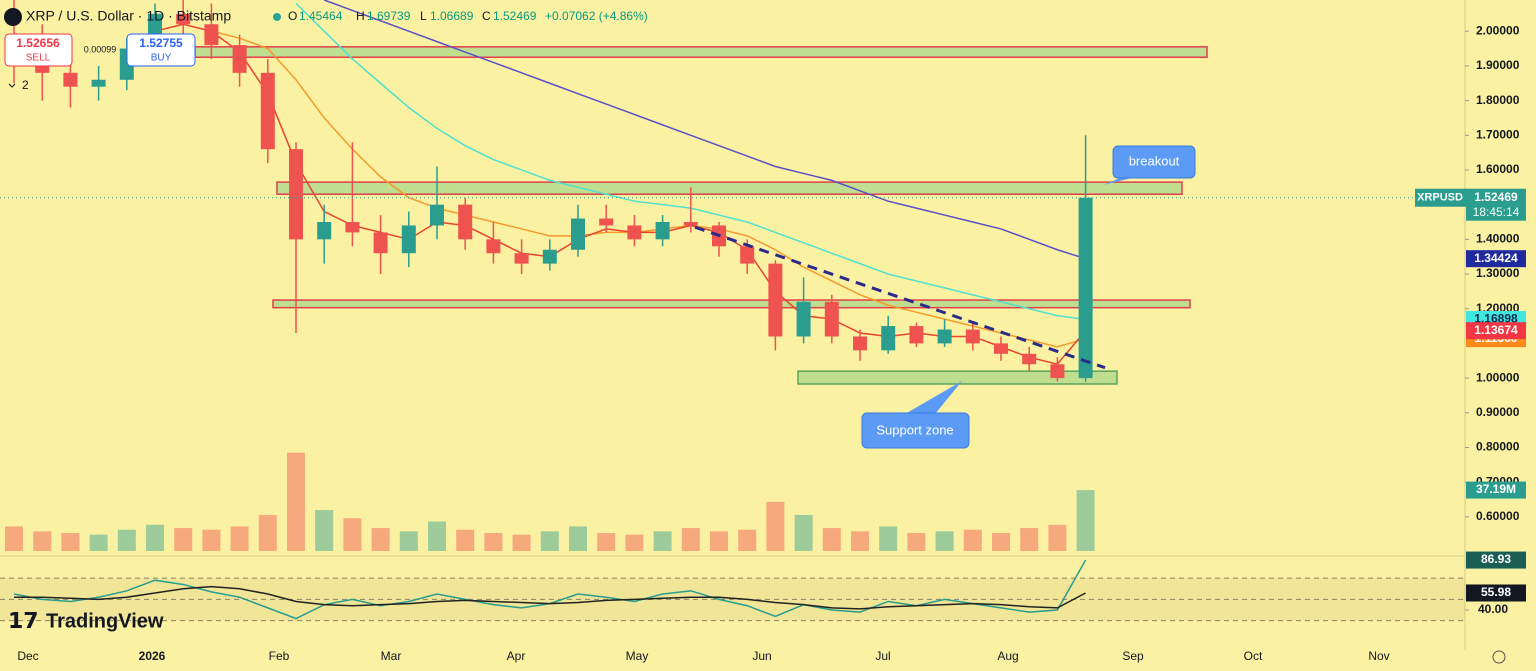 This screenshot has height=671, width=1536. Describe the element at coordinates (389, 16) in the screenshot. I see `high: 1.69739` at that location.